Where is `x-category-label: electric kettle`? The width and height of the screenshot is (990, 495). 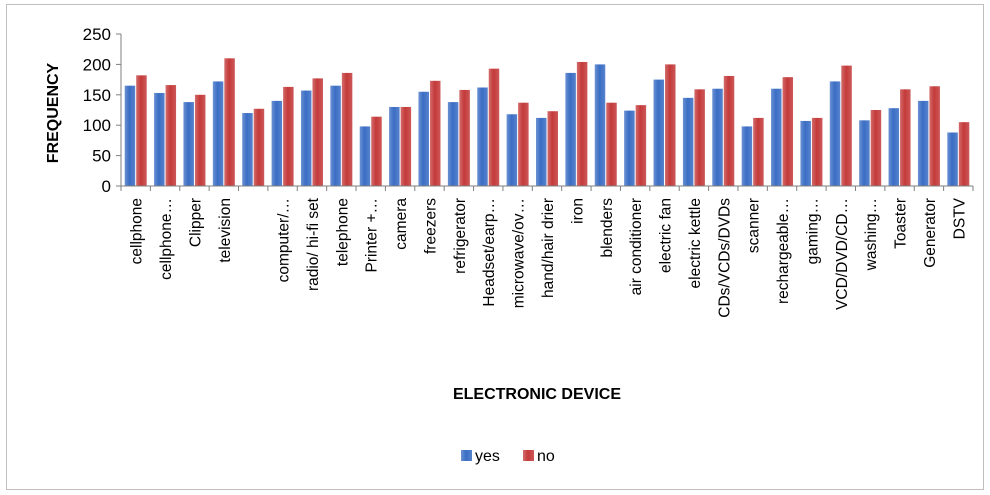
x-category-label: electric kettle is located at coordinates (695, 243).